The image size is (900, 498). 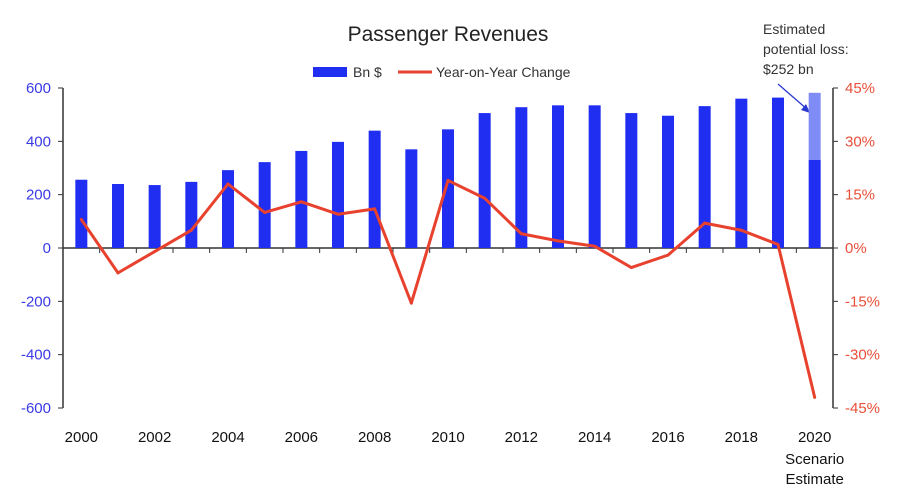 What do you see at coordinates (191, 230) in the screenshot?
I see `yoy-point-2003` at bounding box center [191, 230].